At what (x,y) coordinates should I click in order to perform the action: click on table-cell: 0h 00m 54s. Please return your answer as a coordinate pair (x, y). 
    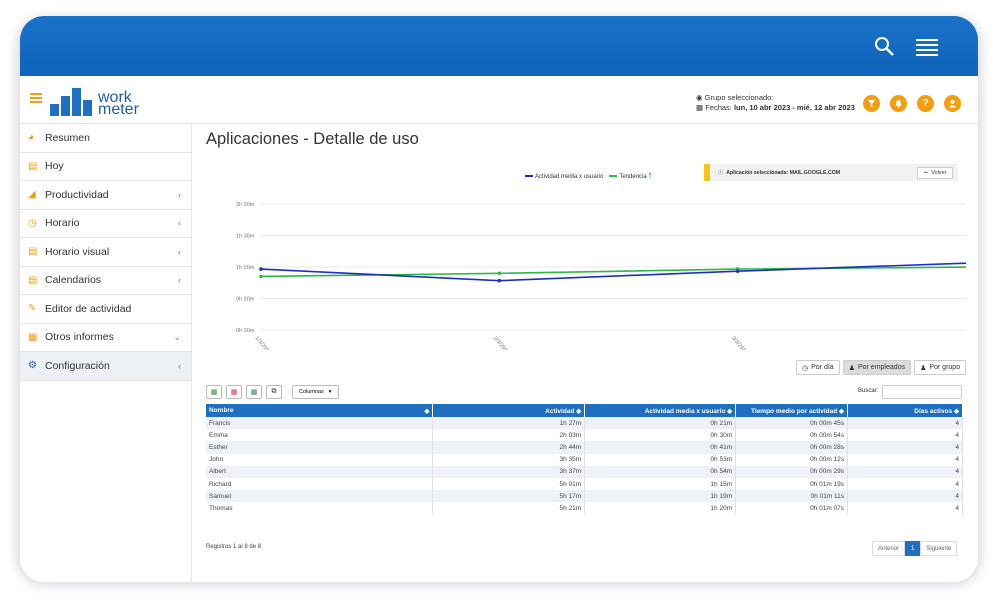
    Looking at the image, I should click on (792, 435).